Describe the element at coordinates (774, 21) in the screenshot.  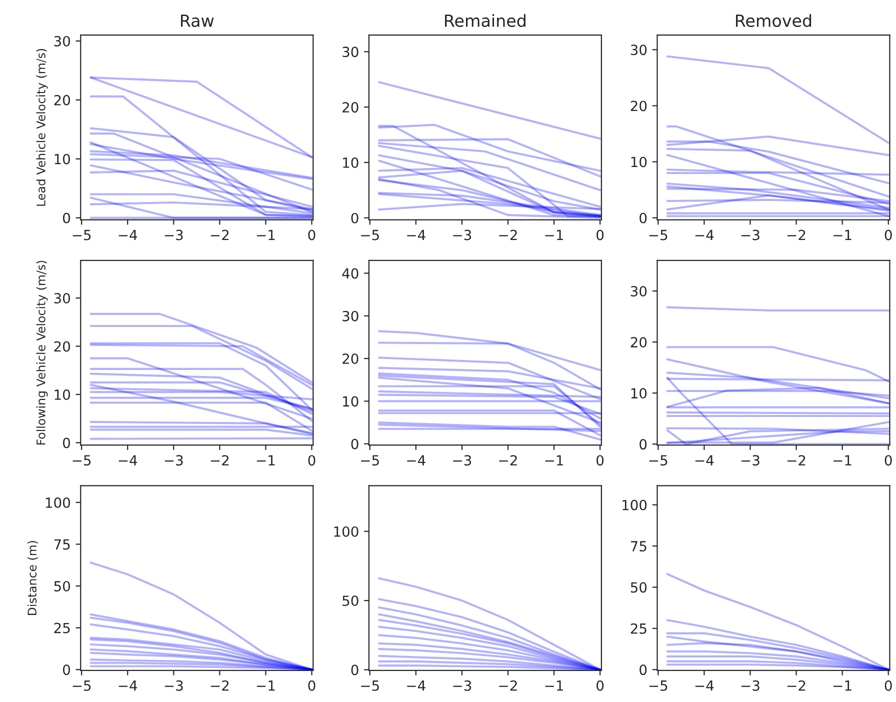
I see `chart-title: Removed` at that location.